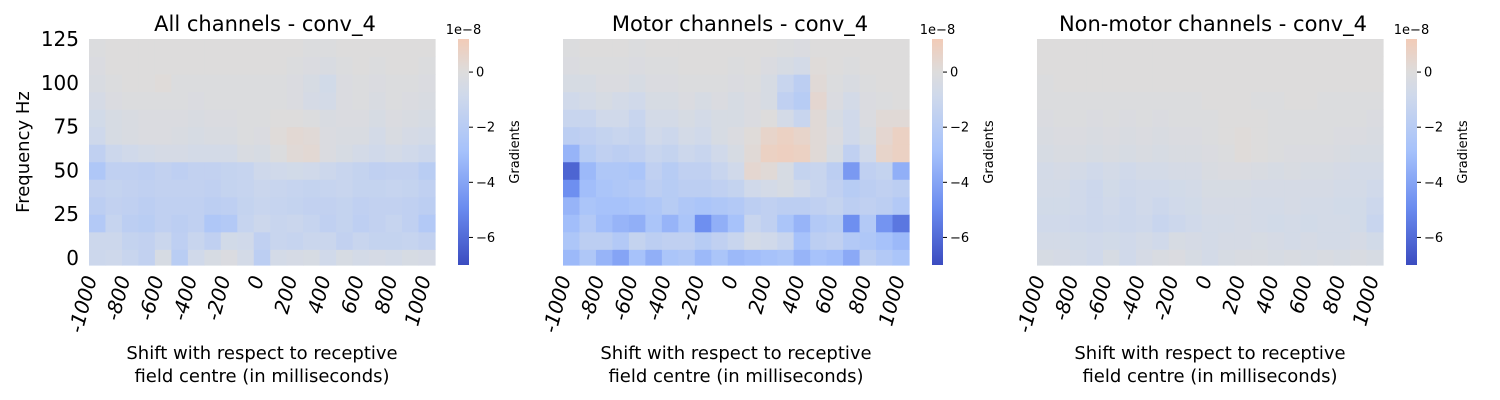 This screenshot has width=1500, height=400. What do you see at coordinates (591, 298) in the screenshot?
I see `x-tick-label: -800` at bounding box center [591, 298].